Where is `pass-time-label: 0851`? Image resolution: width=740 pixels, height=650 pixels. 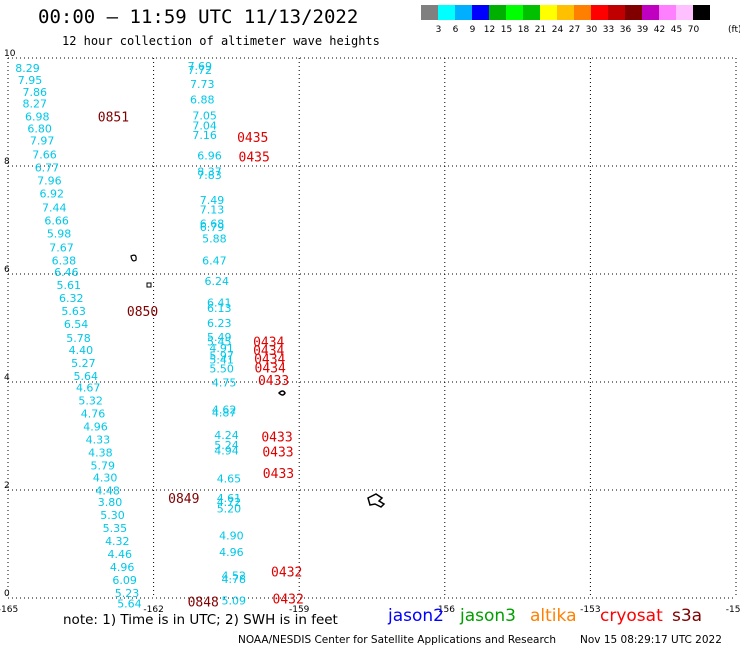
pass-time-label: 0851 is located at coordinates (113, 118).